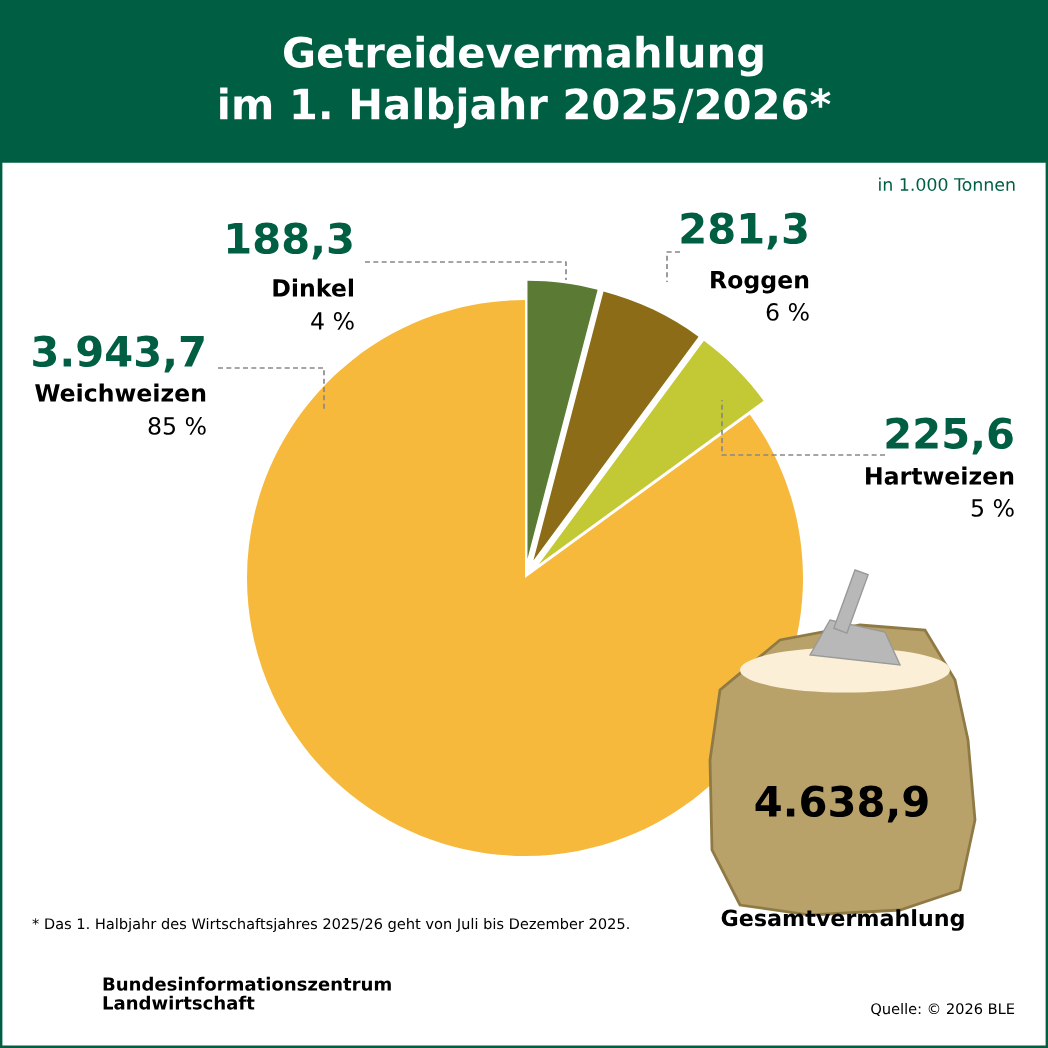 The width and height of the screenshot is (1048, 1048). Describe the element at coordinates (841, 804) in the screenshot. I see `text: 4.638,9` at that location.